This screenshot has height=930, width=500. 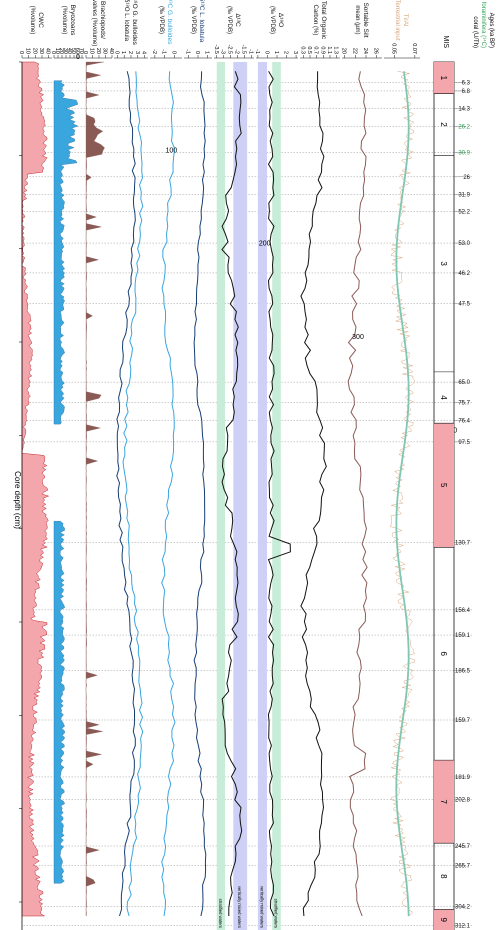 I want to click on y-tick-label: 0.3, so click(x=302, y=50).